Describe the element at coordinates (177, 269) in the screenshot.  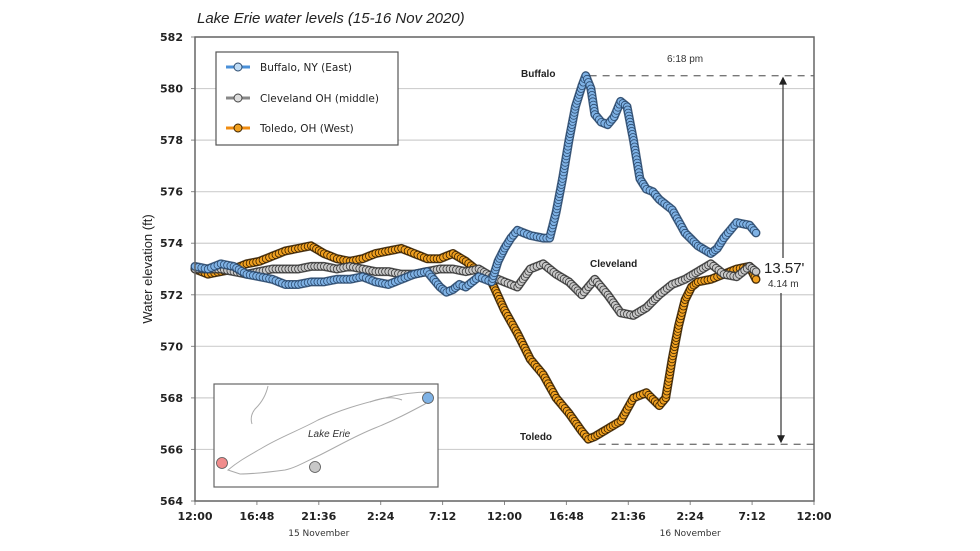
I see `y-axis-ticks: 564 566 568 570 572 574 576 578 580 582` at that location.